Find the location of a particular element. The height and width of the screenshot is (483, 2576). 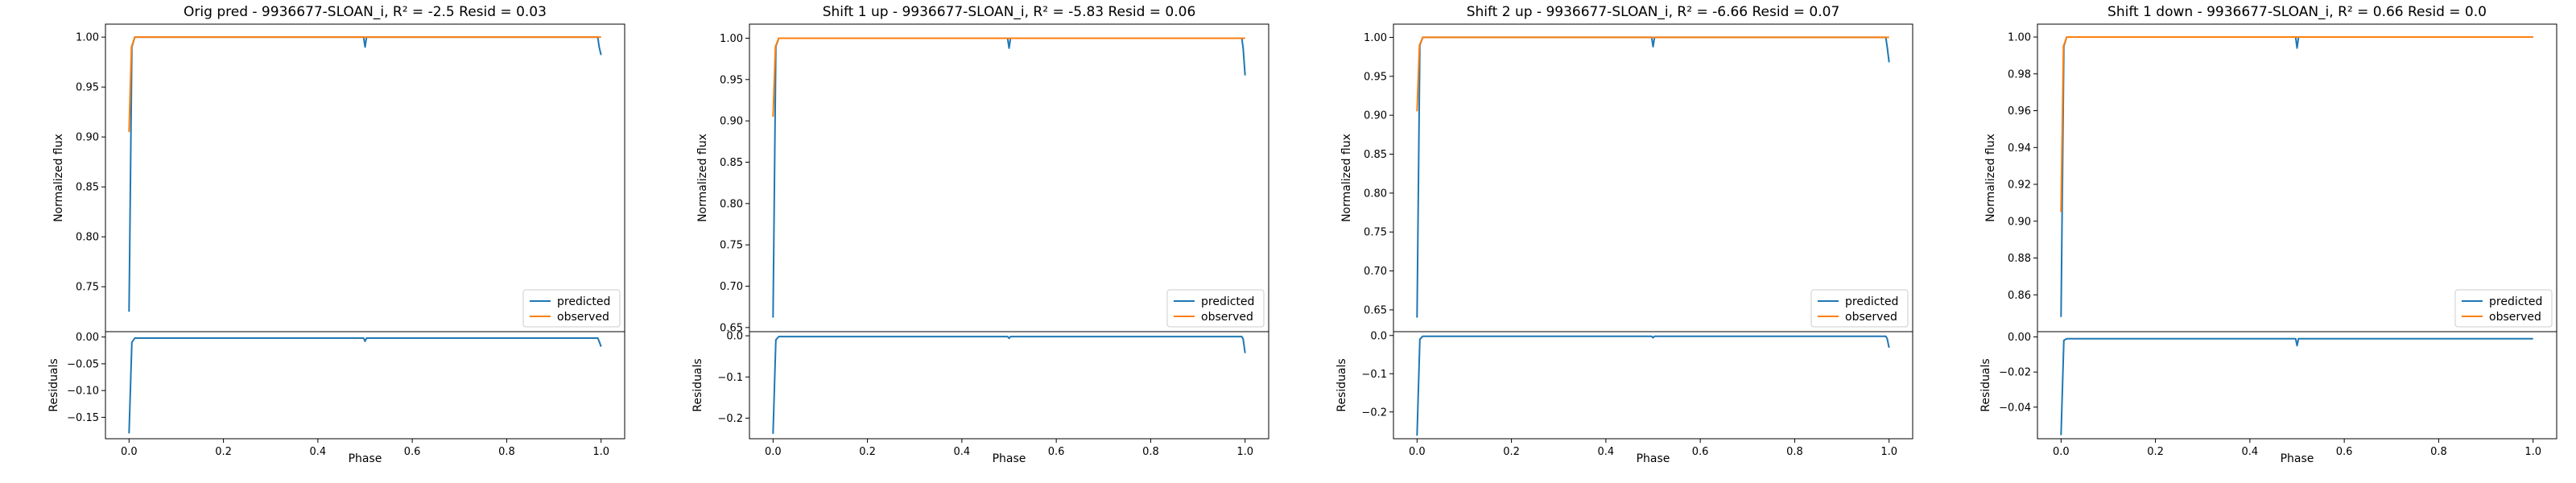

y-tick-label: −0.2 is located at coordinates (1374, 413).